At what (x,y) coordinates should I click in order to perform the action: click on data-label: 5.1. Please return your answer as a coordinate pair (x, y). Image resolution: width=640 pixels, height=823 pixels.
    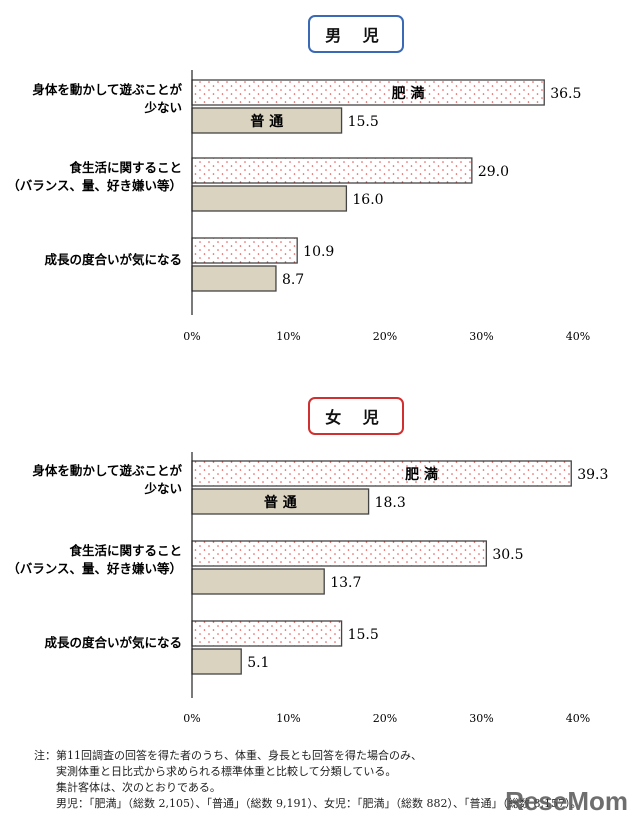
    Looking at the image, I should click on (258, 663).